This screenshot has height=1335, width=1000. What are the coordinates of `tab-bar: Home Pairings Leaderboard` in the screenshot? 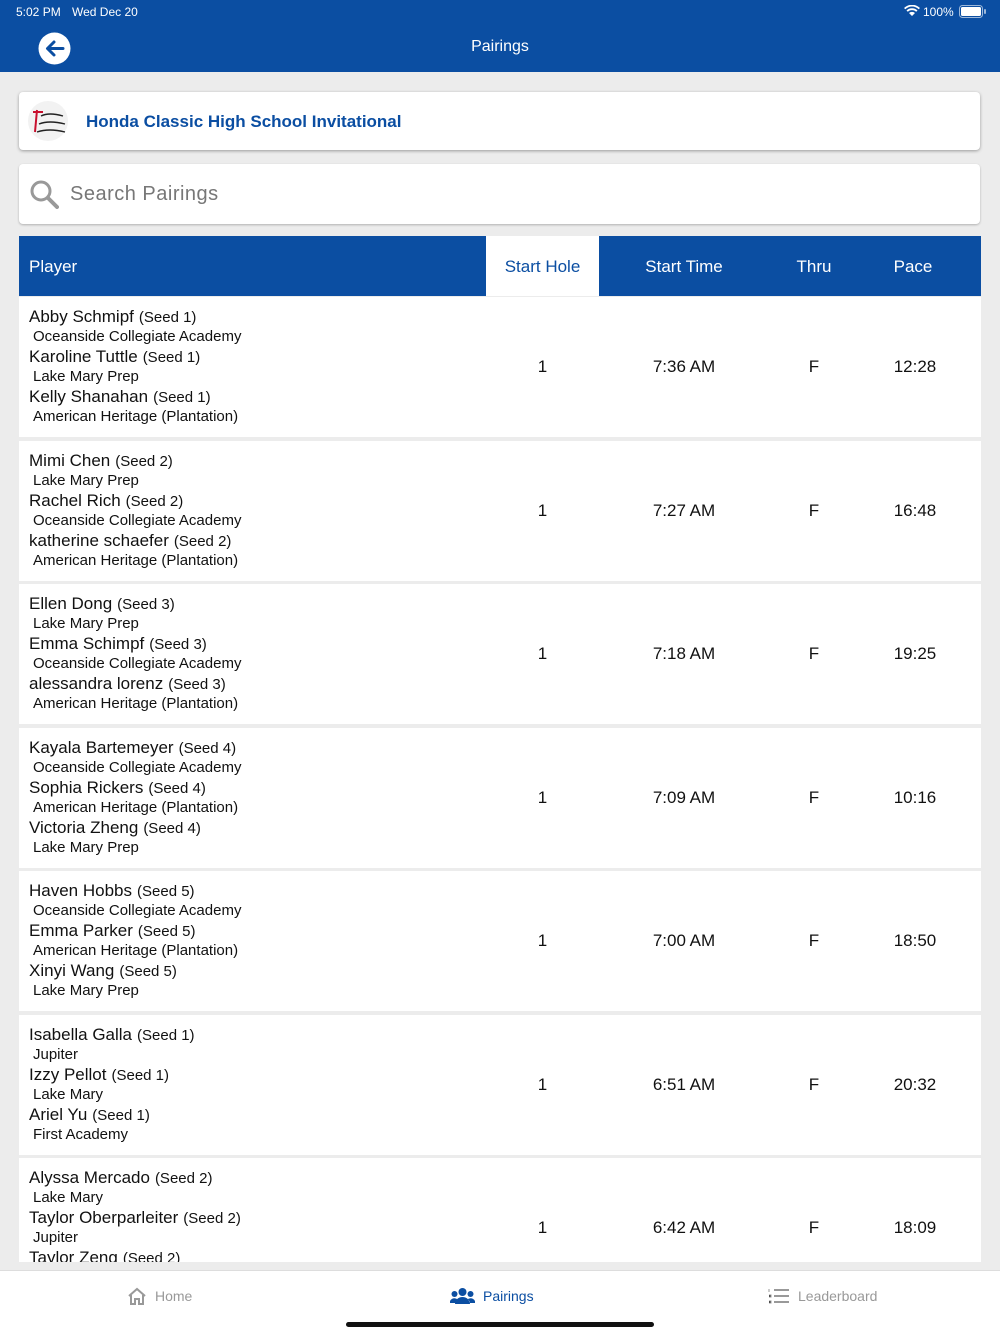 It's located at (500, 1302).